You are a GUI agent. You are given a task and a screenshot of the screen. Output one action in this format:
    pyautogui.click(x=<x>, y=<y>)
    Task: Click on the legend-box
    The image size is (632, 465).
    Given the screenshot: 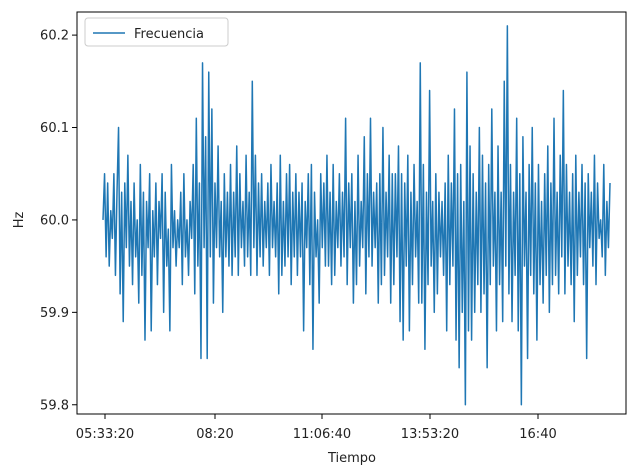 What is the action you would take?
    pyautogui.click(x=156, y=32)
    